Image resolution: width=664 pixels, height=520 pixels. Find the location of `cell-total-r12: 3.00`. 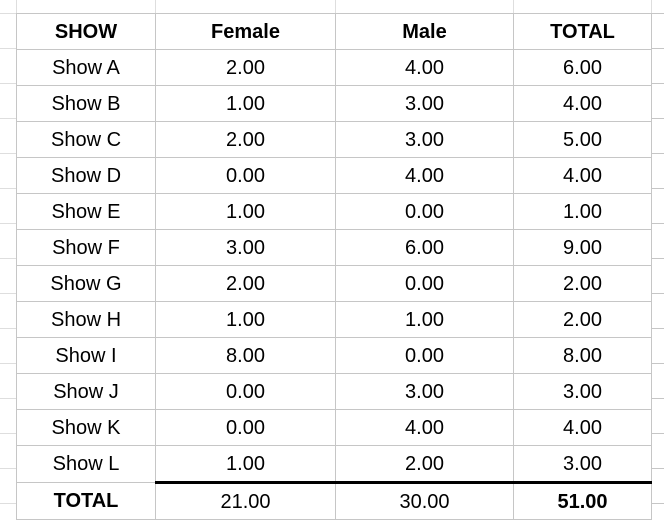

cell-total-r12: 3.00 is located at coordinates (582, 464).